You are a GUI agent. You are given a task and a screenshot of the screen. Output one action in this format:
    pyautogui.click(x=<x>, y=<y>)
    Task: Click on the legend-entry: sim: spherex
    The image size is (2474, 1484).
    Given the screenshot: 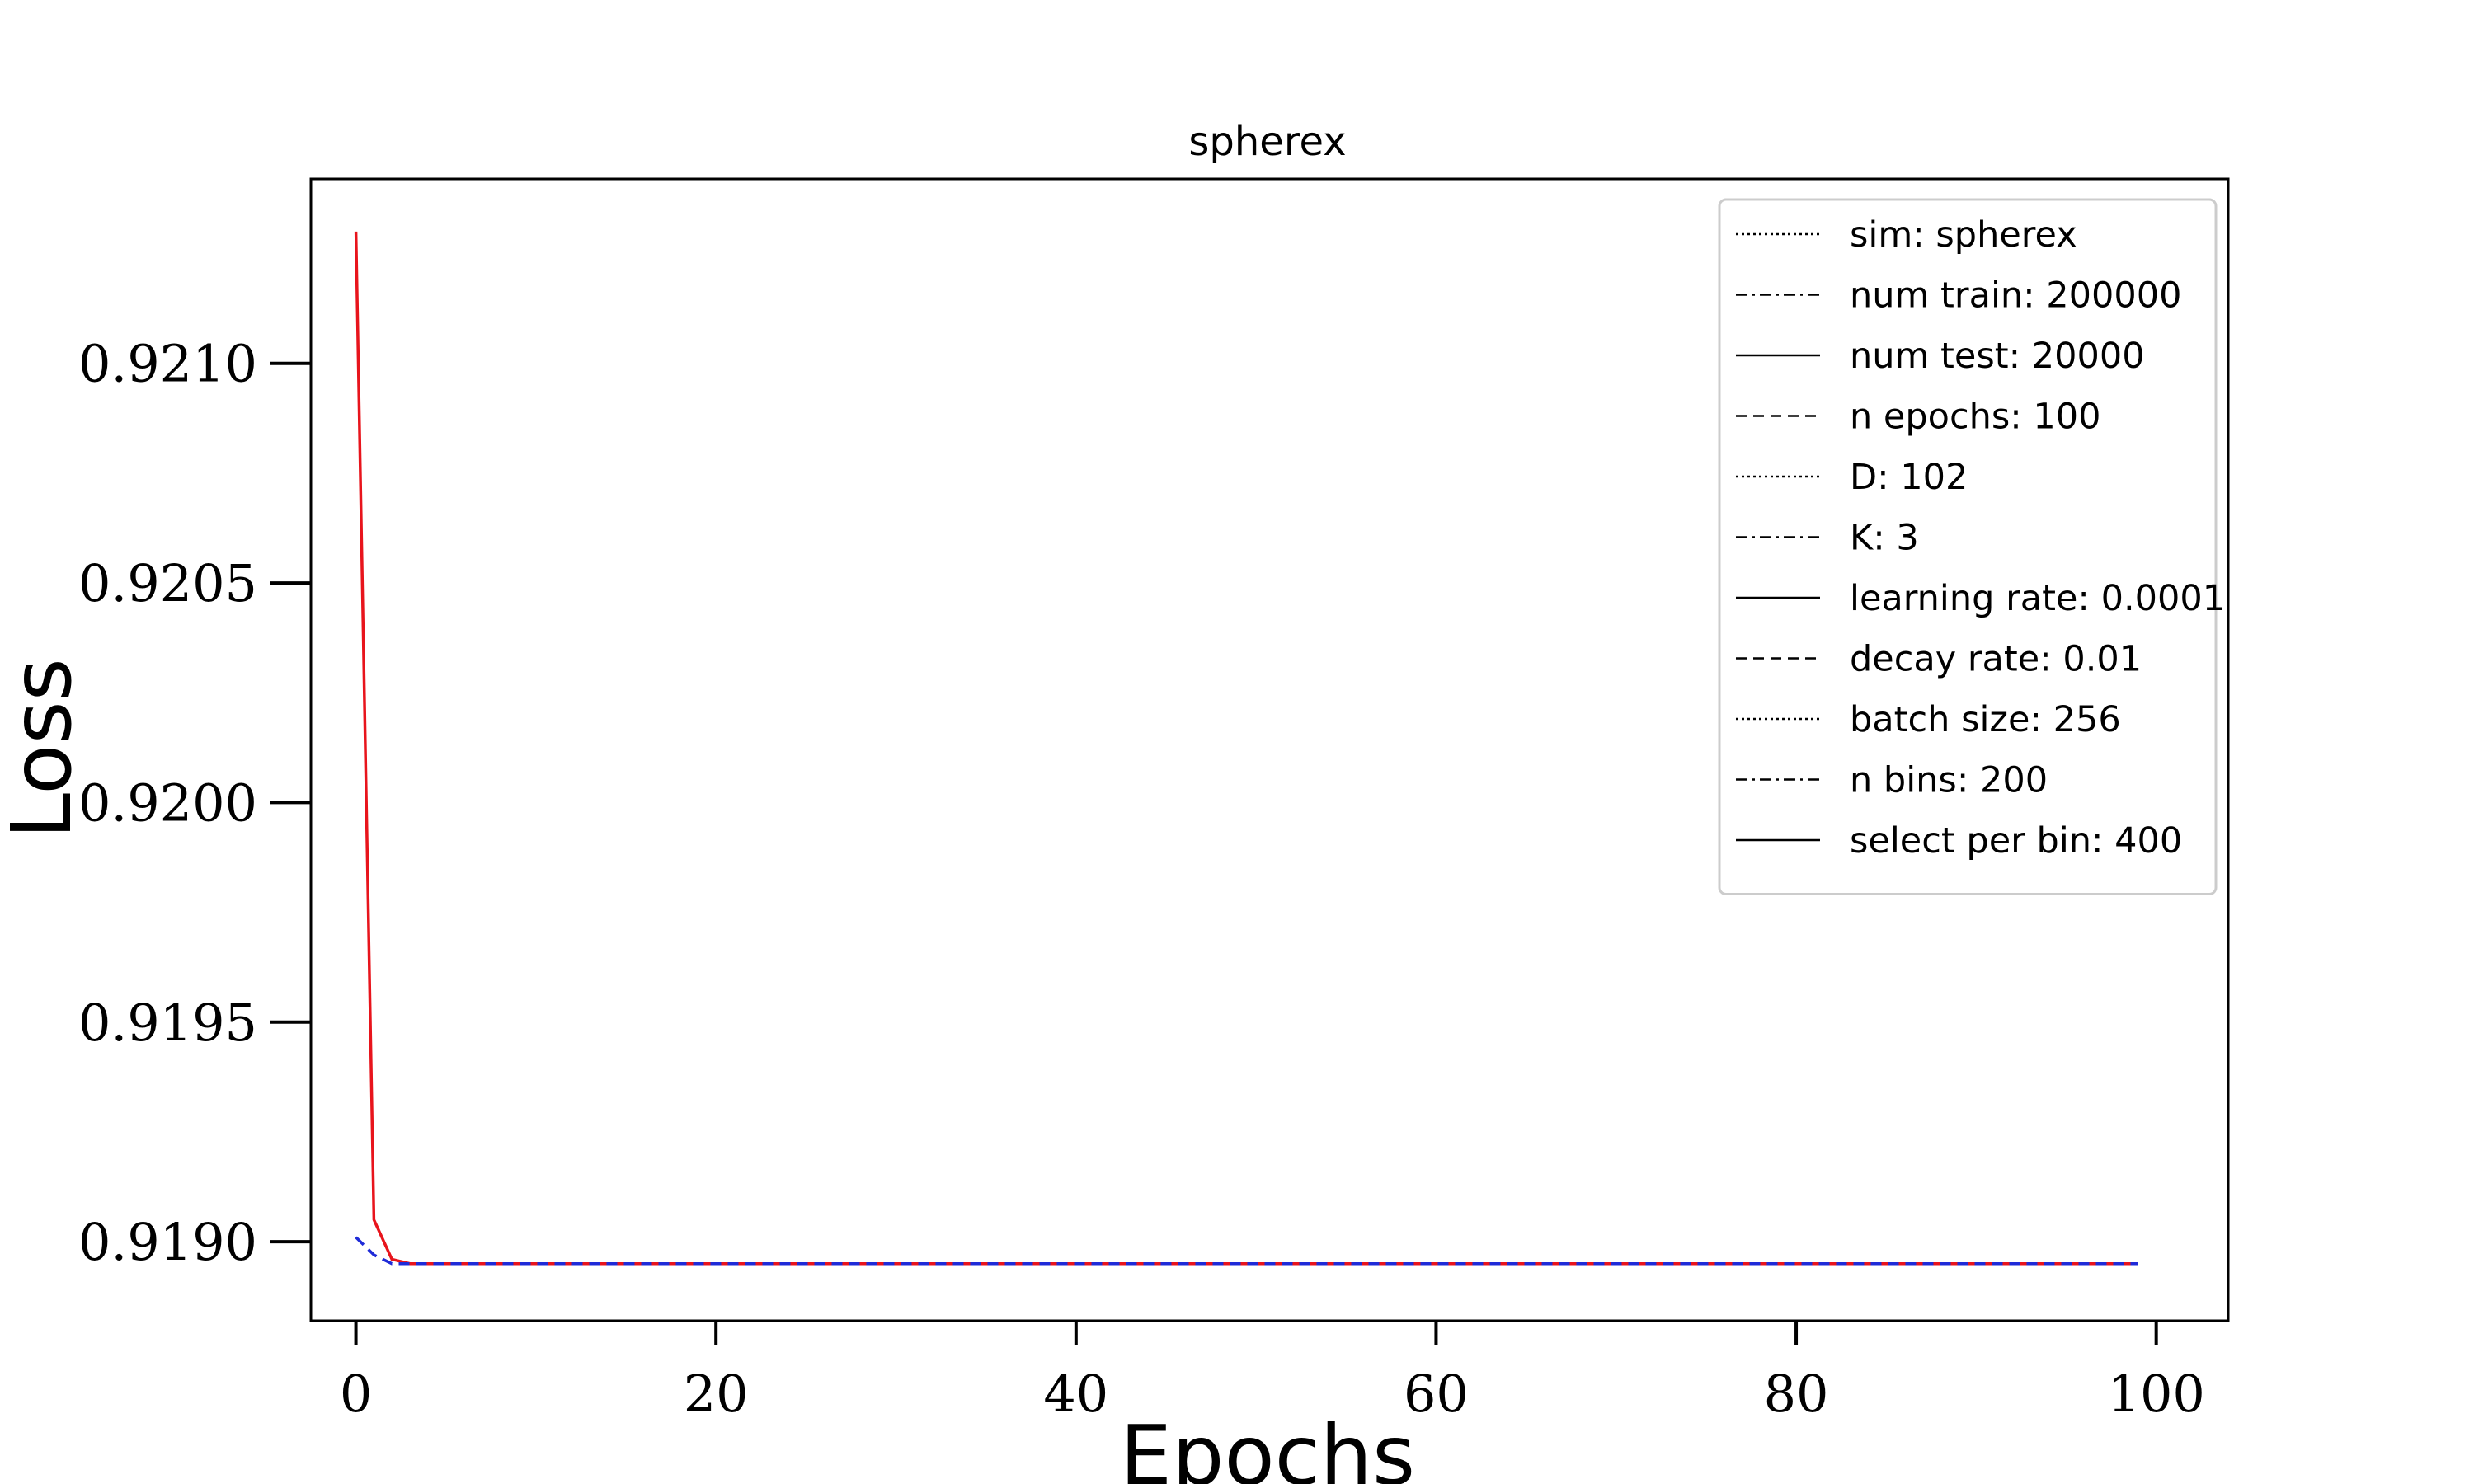 What is the action you would take?
    pyautogui.click(x=1963, y=235)
    